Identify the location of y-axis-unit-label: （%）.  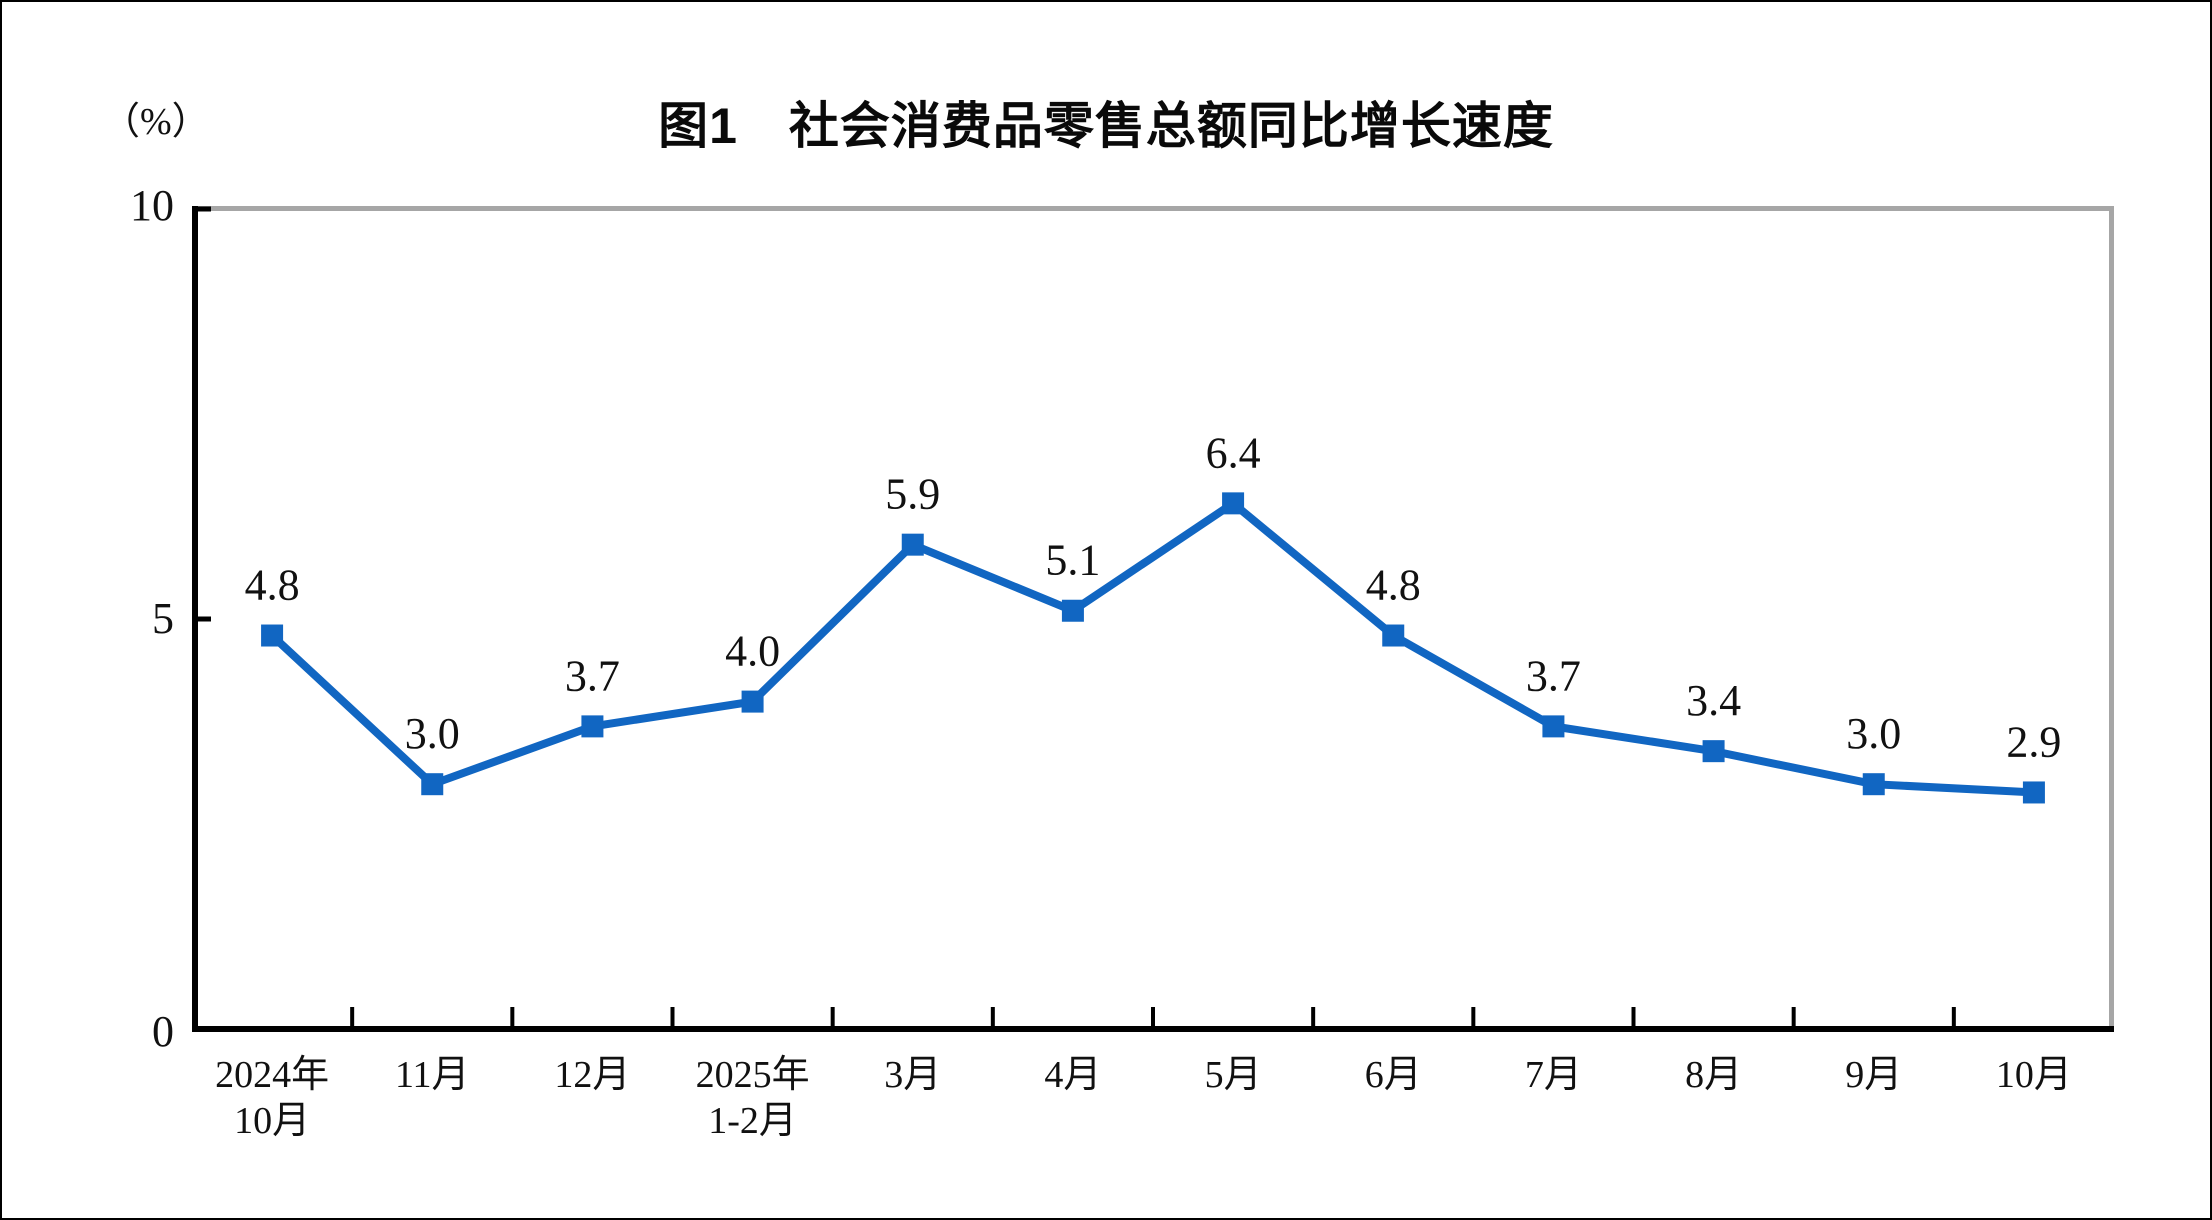
(156, 122).